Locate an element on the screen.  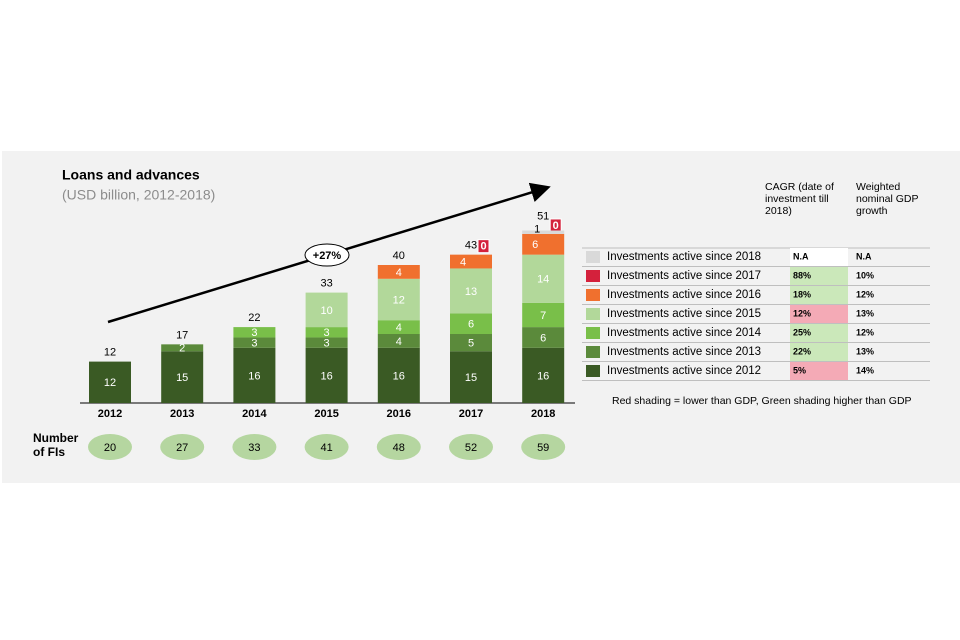
total-label: 12 is located at coordinates (110, 353).